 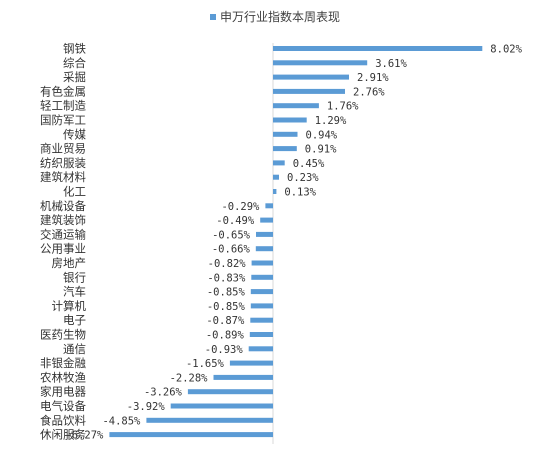 I want to click on category-label: 机械设备, so click(x=63, y=206).